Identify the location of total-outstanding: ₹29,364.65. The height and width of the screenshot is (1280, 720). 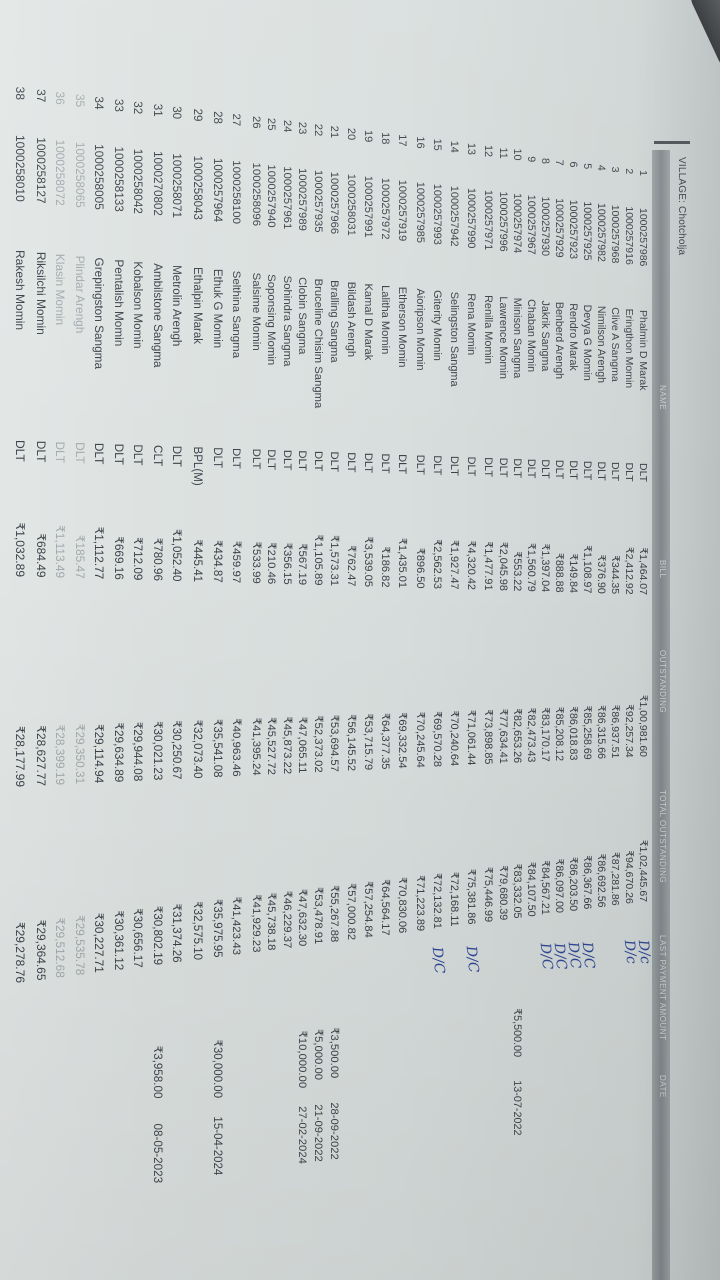
(40, 950).